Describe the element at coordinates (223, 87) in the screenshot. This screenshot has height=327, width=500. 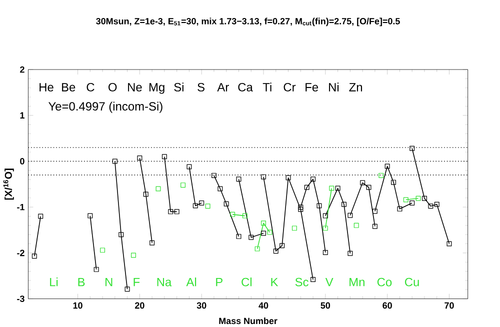
I see `annotation: Ar` at that location.